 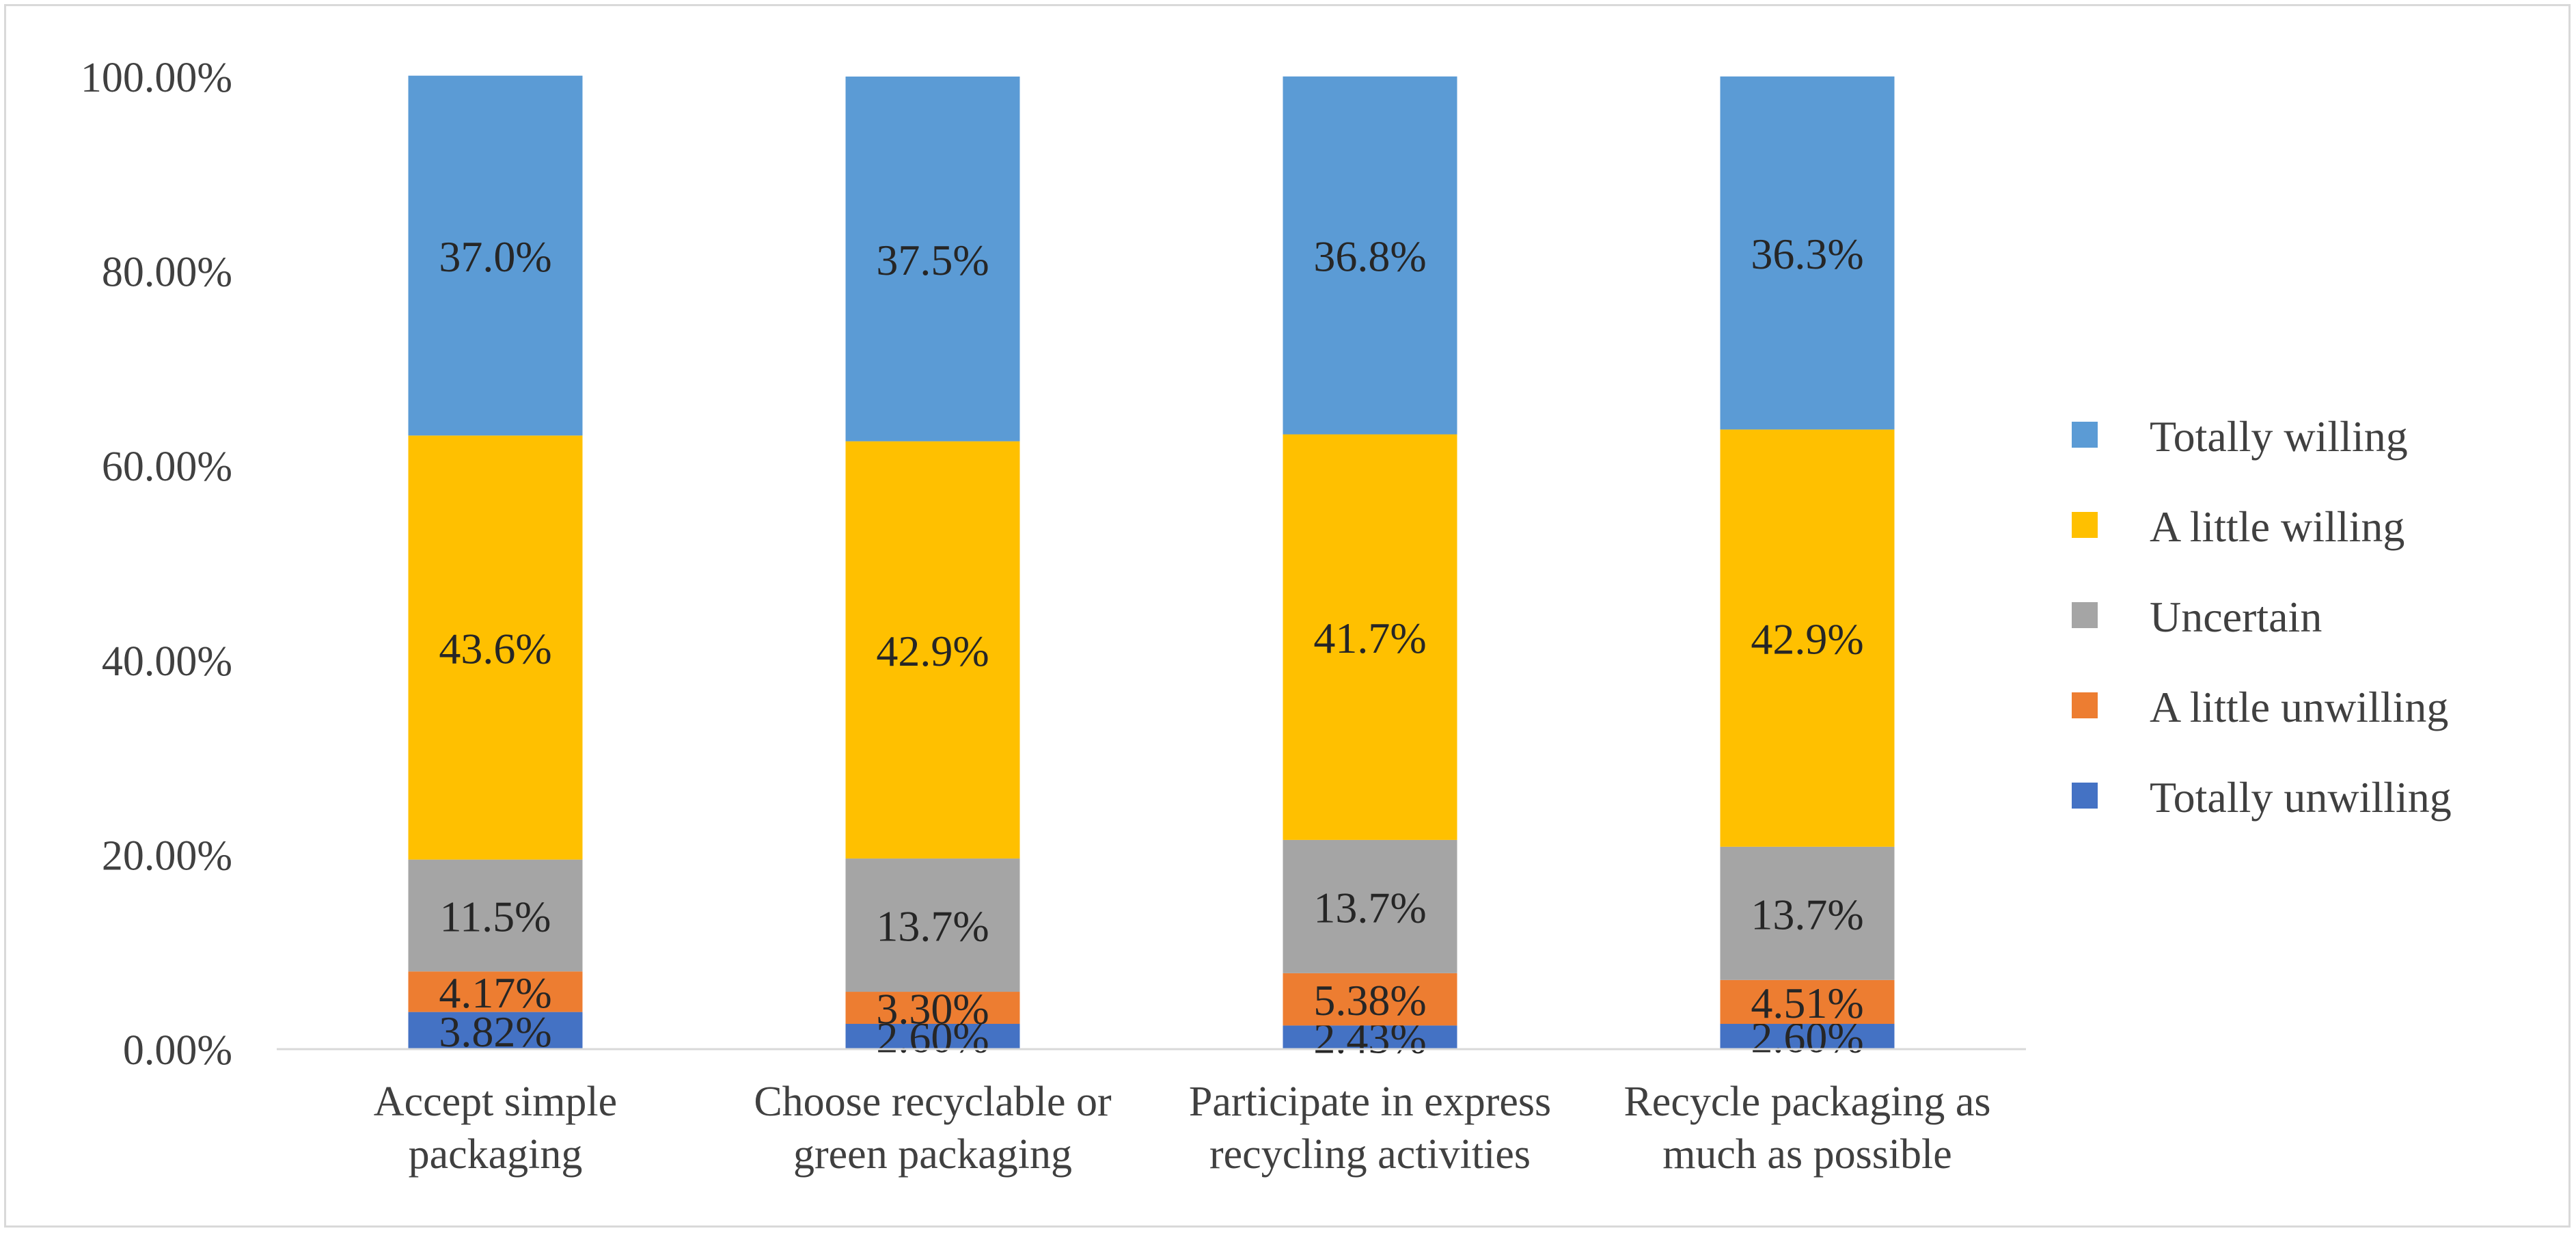 I want to click on legend-label: A little unwilling, so click(x=2299, y=707).